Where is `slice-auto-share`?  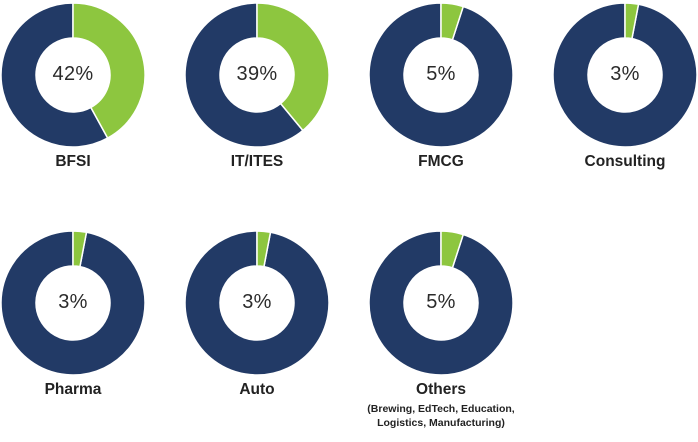
slice-auto-share is located at coordinates (264, 249).